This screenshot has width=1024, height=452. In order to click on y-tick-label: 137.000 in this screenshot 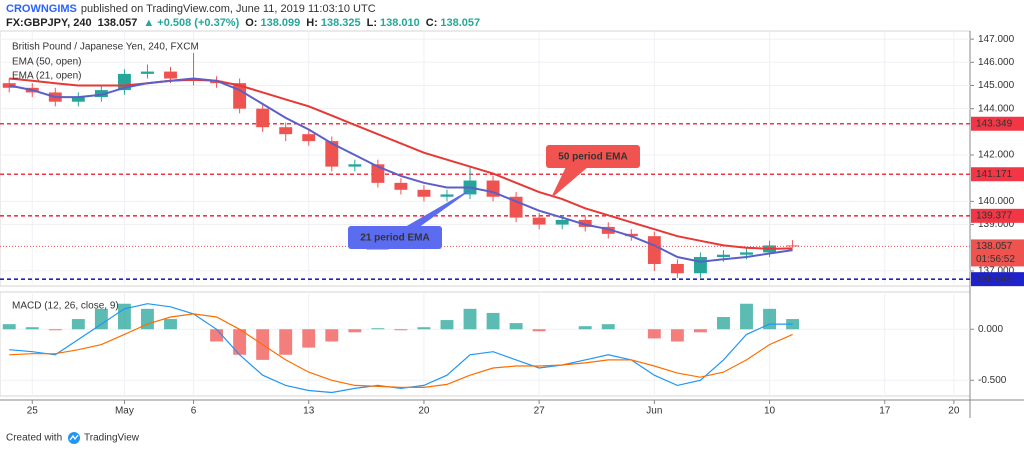, I will do `click(996, 271)`.